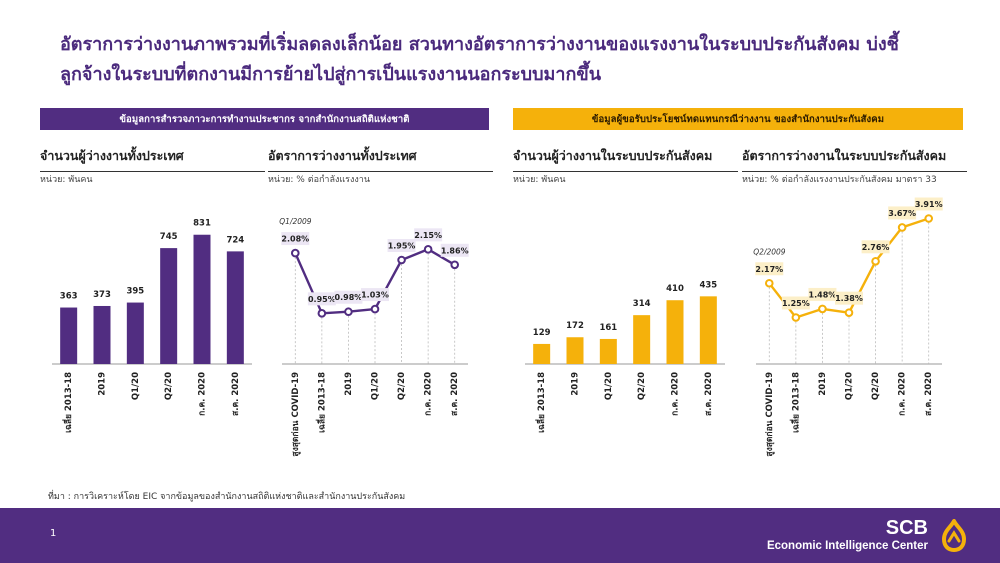  I want to click on data-label: 831, so click(202, 224).